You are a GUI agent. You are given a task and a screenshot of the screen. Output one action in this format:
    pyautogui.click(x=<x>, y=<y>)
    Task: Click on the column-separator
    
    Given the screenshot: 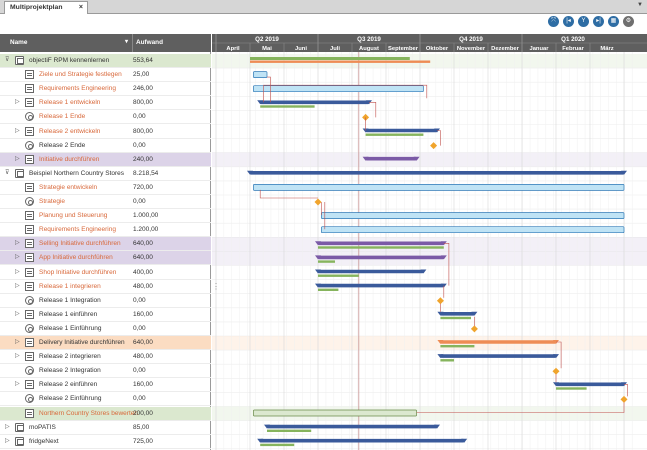 What is the action you would take?
    pyautogui.click(x=132, y=43)
    